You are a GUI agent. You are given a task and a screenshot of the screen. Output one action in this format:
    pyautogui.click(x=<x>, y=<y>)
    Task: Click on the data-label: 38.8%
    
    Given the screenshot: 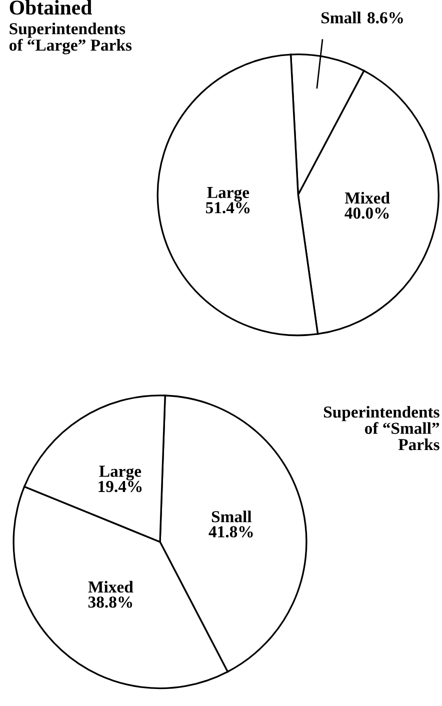 What is the action you would take?
    pyautogui.click(x=110, y=602)
    